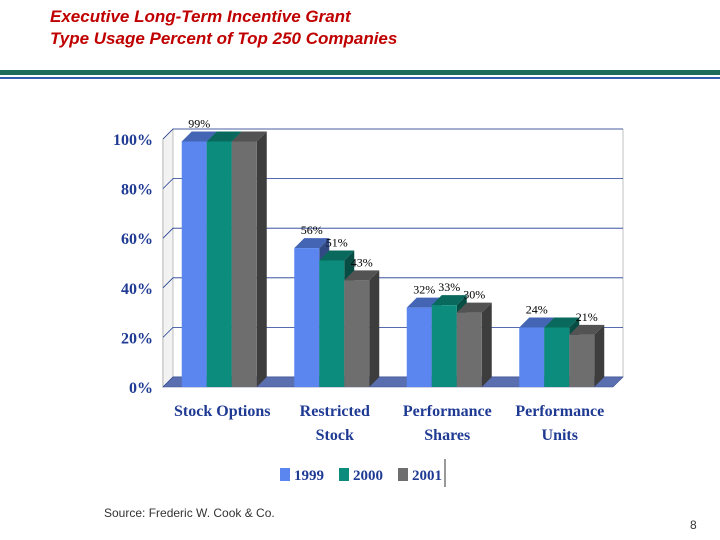  Describe the element at coordinates (168, 258) in the screenshot. I see `plot-side-wall` at that location.